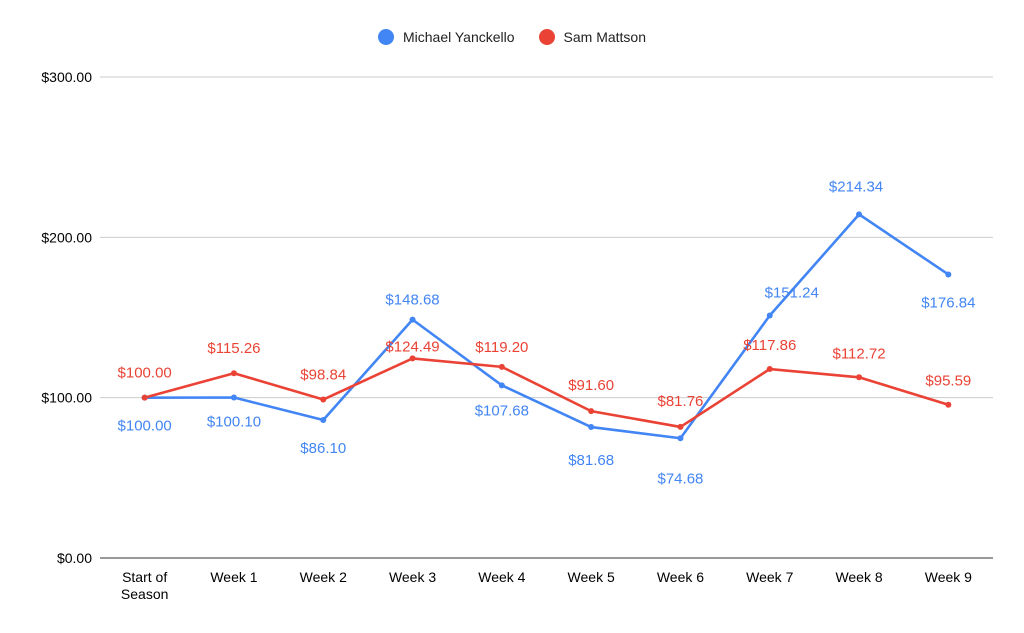 This screenshot has width=1024, height=633. Describe the element at coordinates (233, 577) in the screenshot. I see `x-tick-label: Week 1` at that location.